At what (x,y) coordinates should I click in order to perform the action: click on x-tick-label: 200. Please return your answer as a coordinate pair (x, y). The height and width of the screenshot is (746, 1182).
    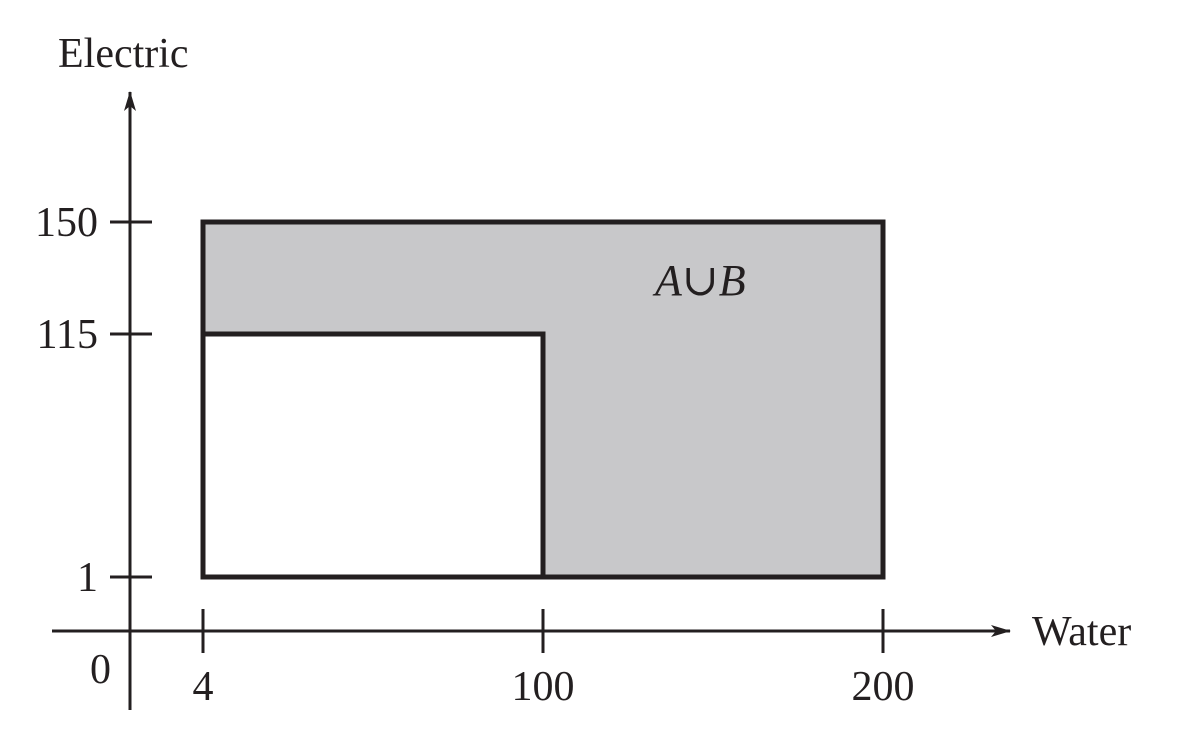
    Looking at the image, I should click on (883, 687).